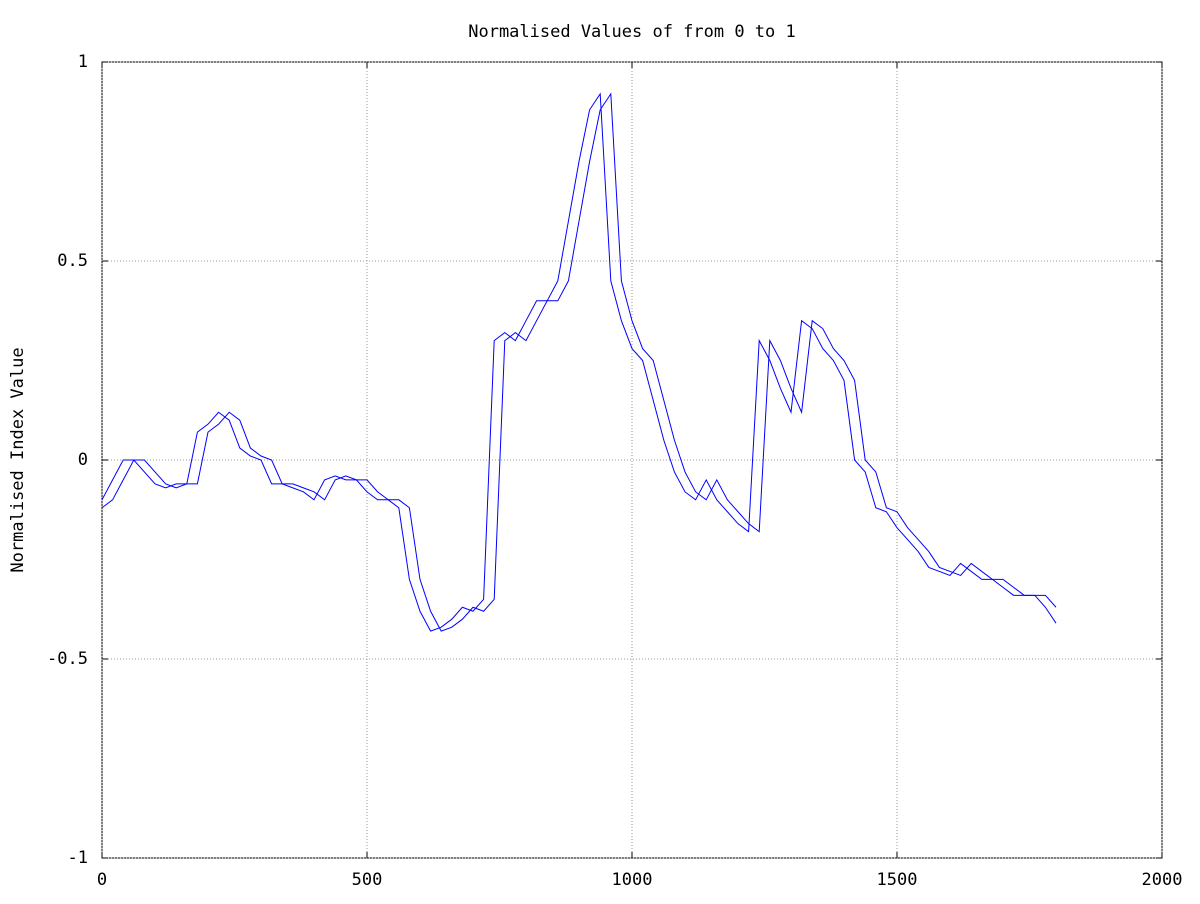 This screenshot has height=904, width=1200. Describe the element at coordinates (72, 261) in the screenshot. I see `y-tick-label: 0.5` at that location.